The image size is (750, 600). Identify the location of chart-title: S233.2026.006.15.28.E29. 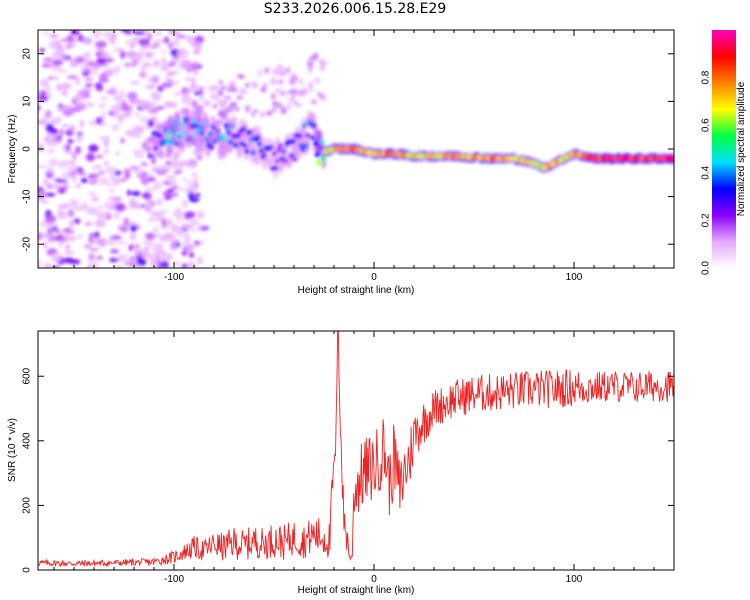
(355, 9).